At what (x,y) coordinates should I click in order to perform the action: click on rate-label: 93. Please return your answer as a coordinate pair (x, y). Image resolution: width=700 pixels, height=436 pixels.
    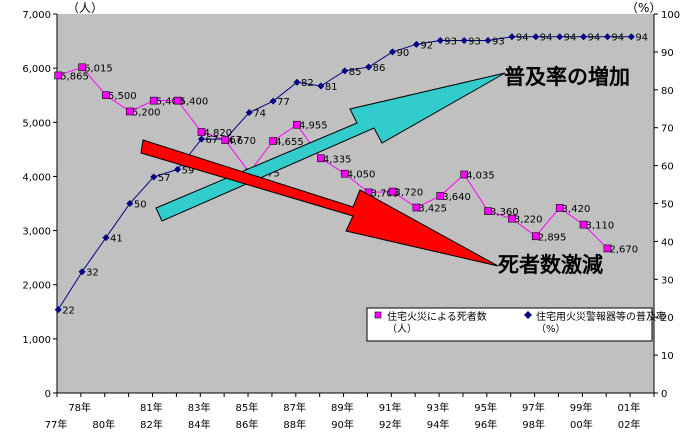
    Looking at the image, I should click on (450, 42).